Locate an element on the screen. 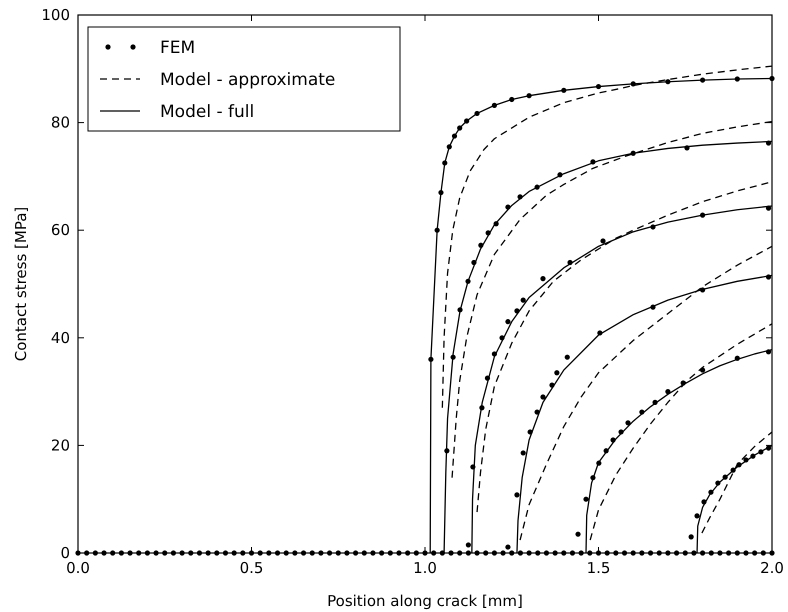  legend-label: Model - full is located at coordinates (207, 112).